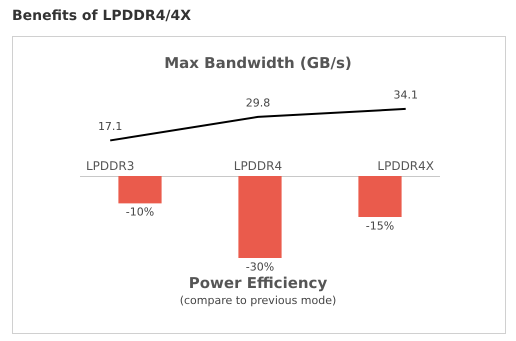  I want to click on data-label: 34.1, so click(405, 95).